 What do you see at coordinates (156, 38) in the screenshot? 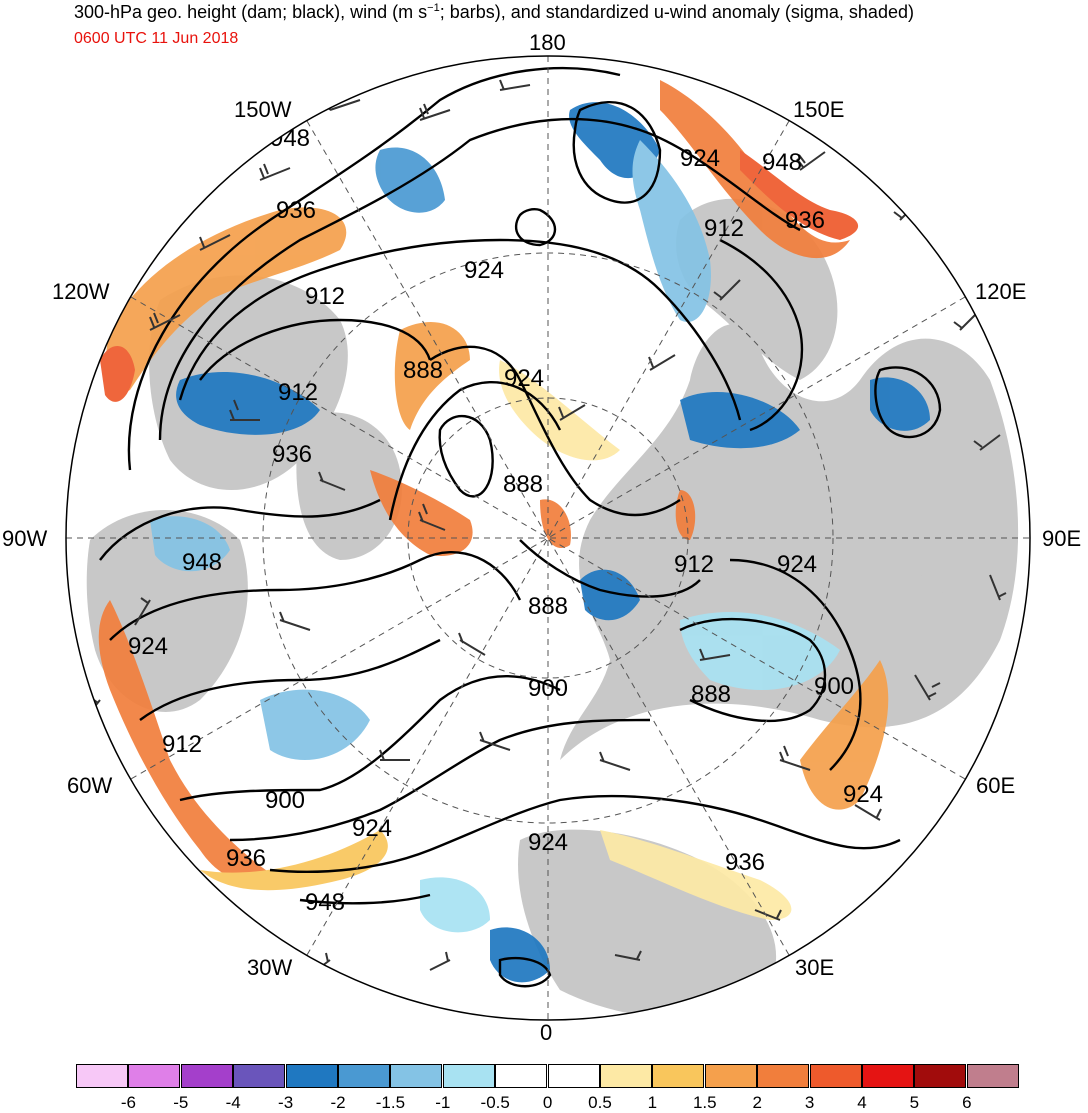
I see `valid-time: 0600 UTC 11 Jun 2018` at bounding box center [156, 38].